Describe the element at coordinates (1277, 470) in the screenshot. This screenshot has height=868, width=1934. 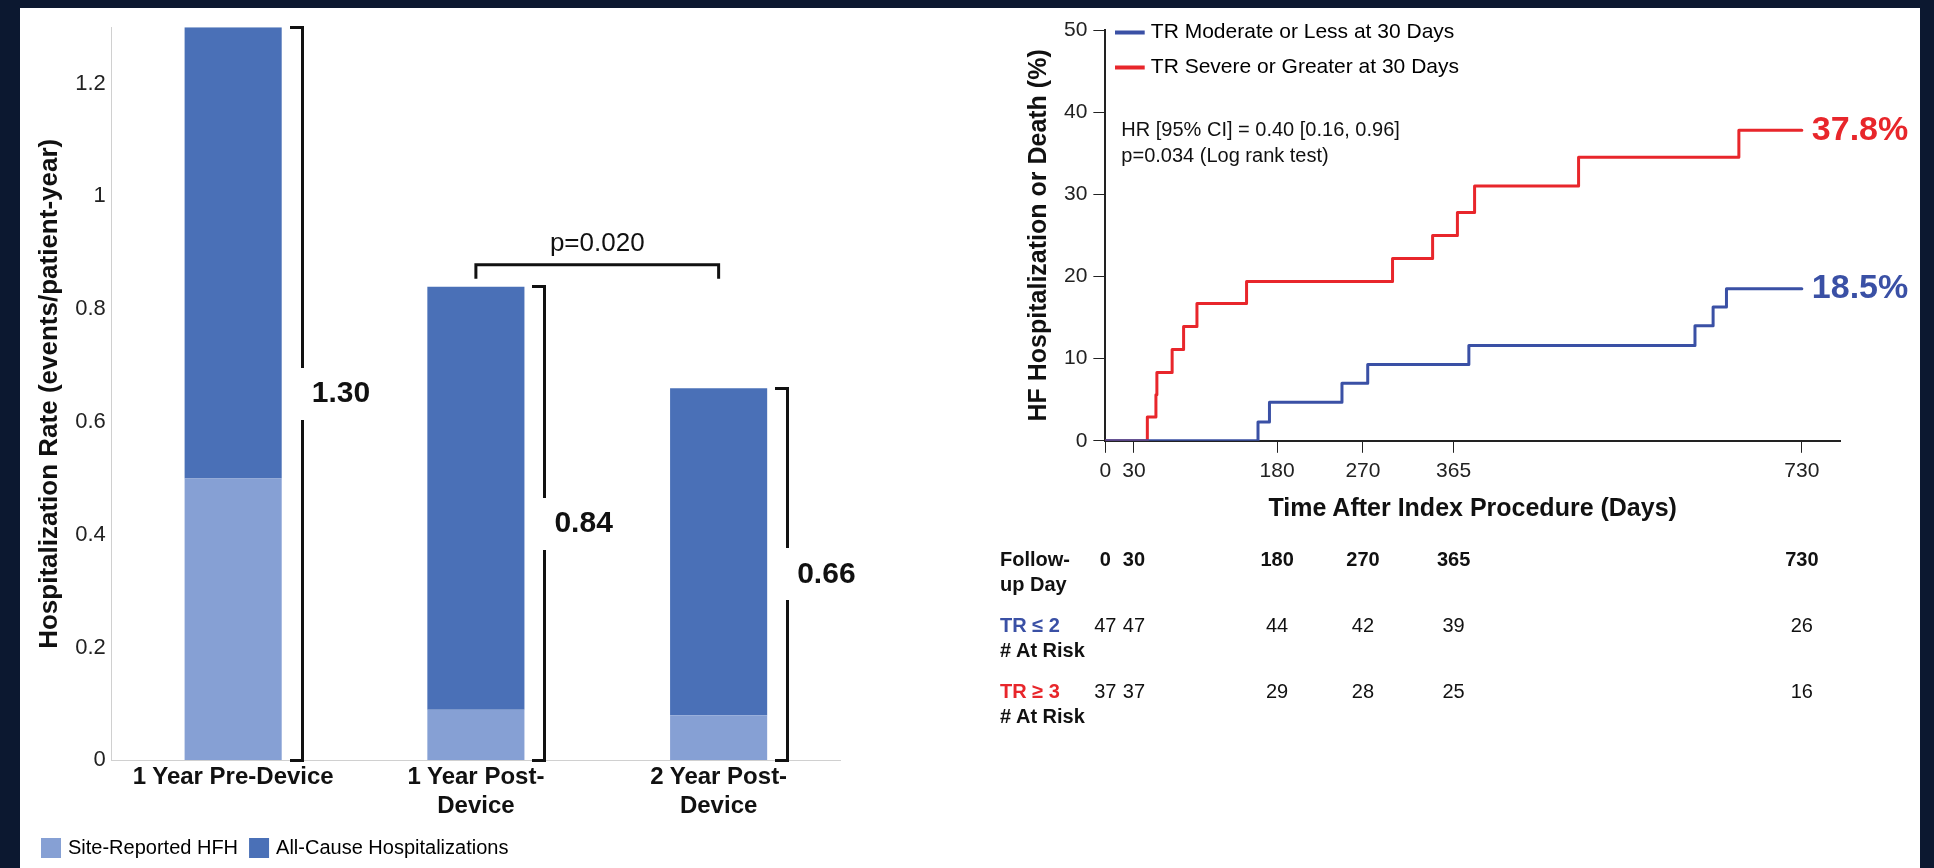
I see `x-tick-label: 180` at that location.